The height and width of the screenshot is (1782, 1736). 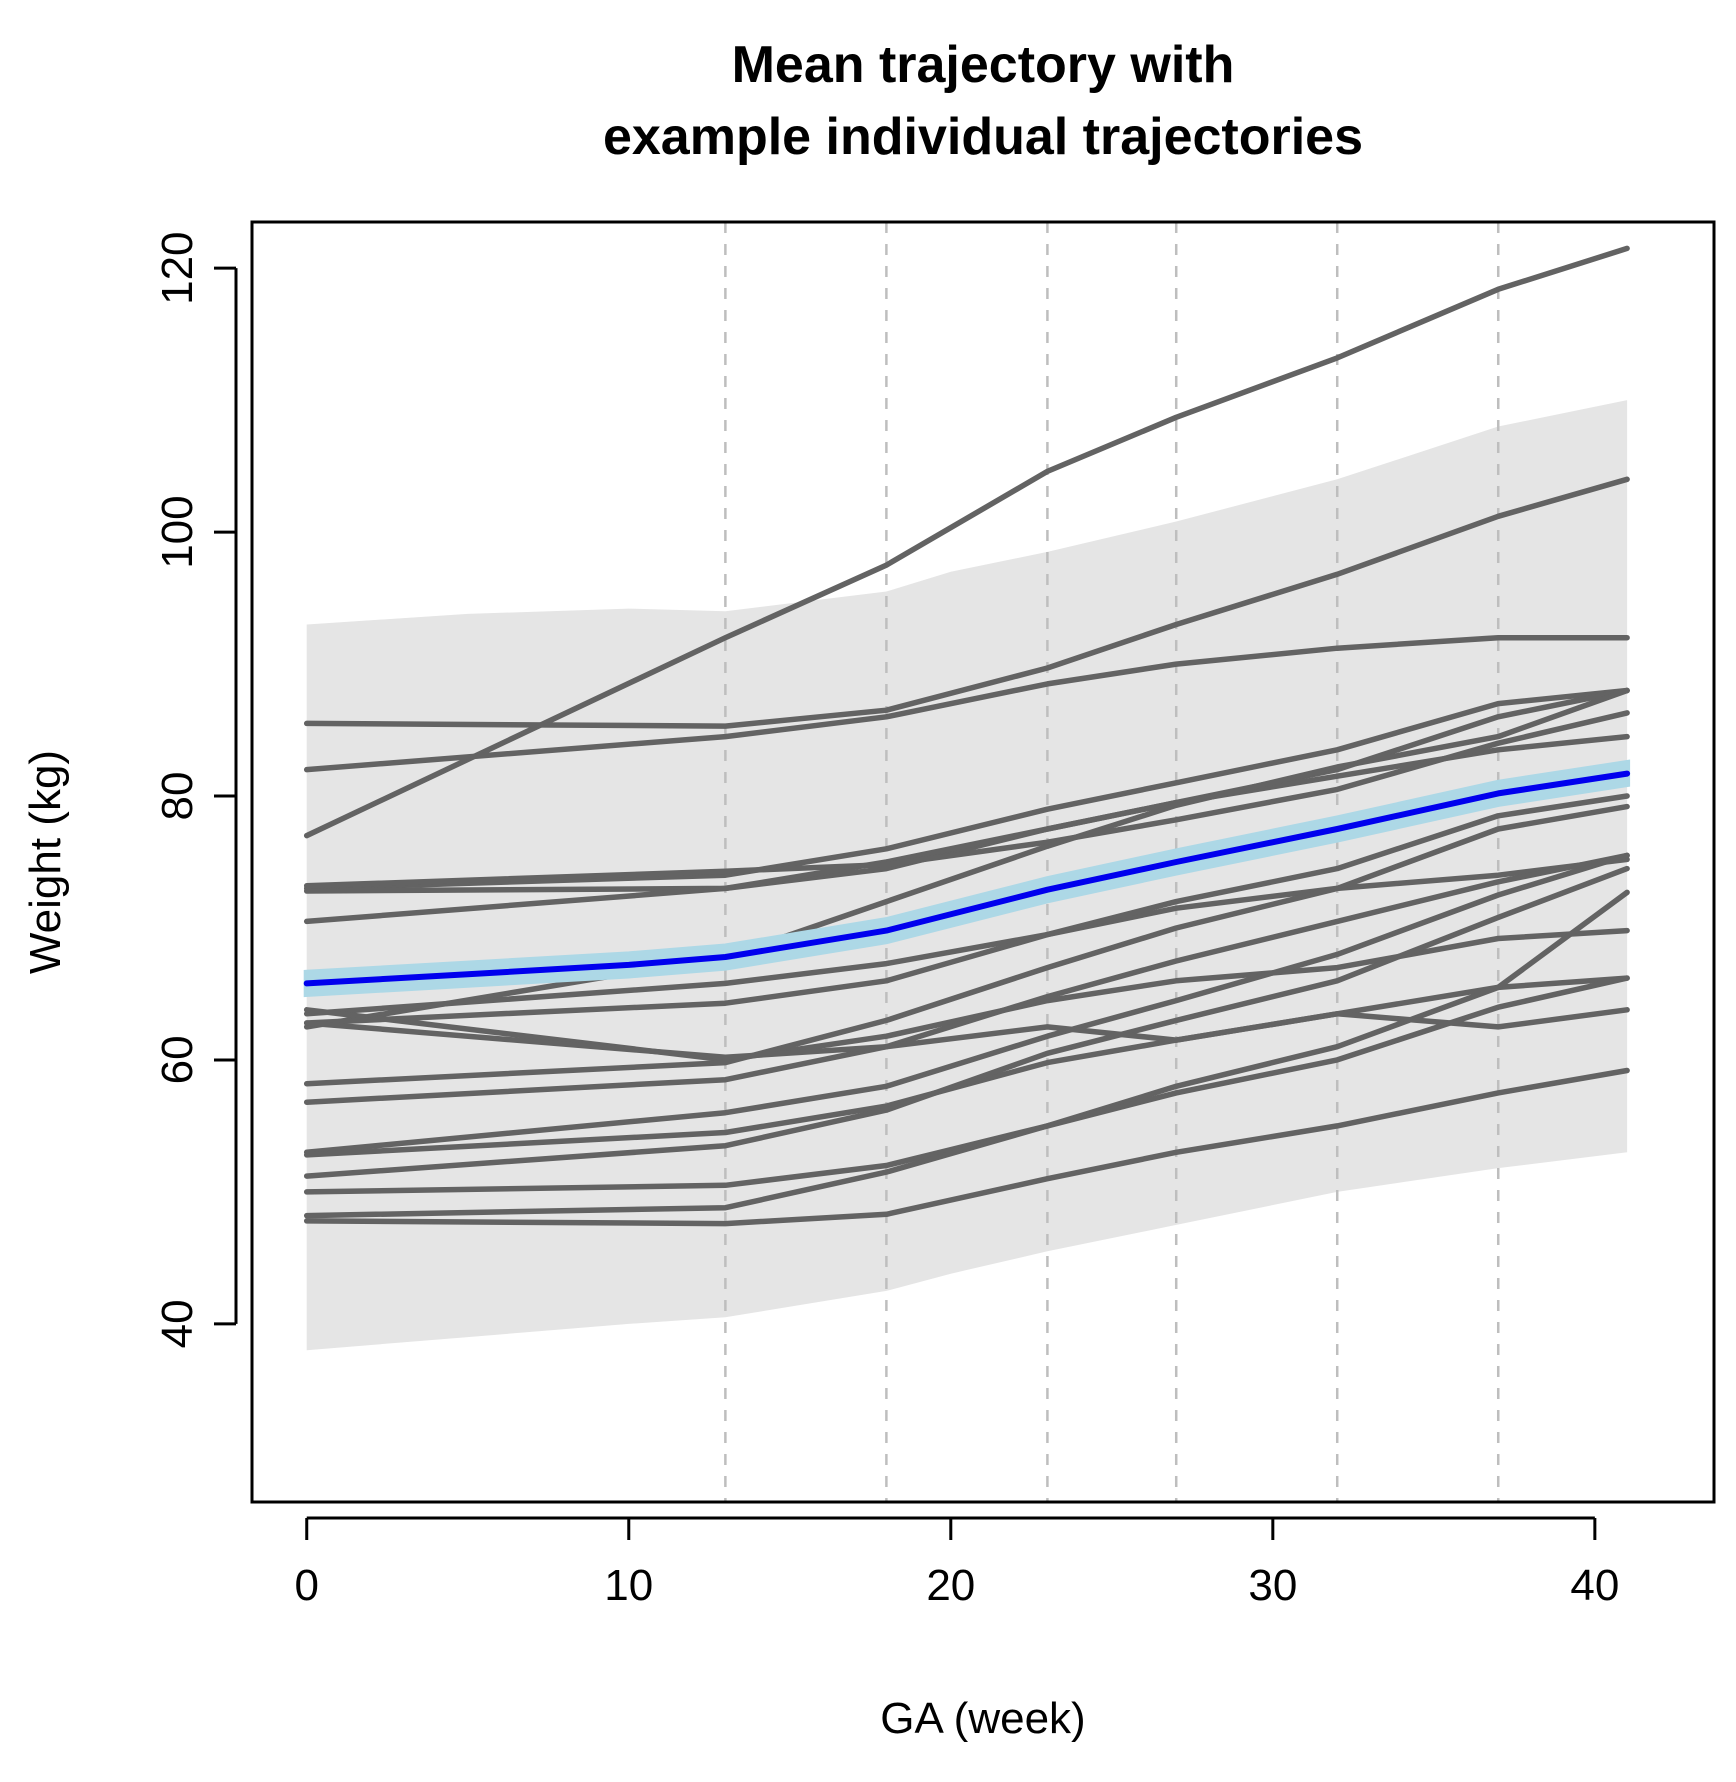 I want to click on y-axis-label: Weight (kg), so click(x=45, y=862).